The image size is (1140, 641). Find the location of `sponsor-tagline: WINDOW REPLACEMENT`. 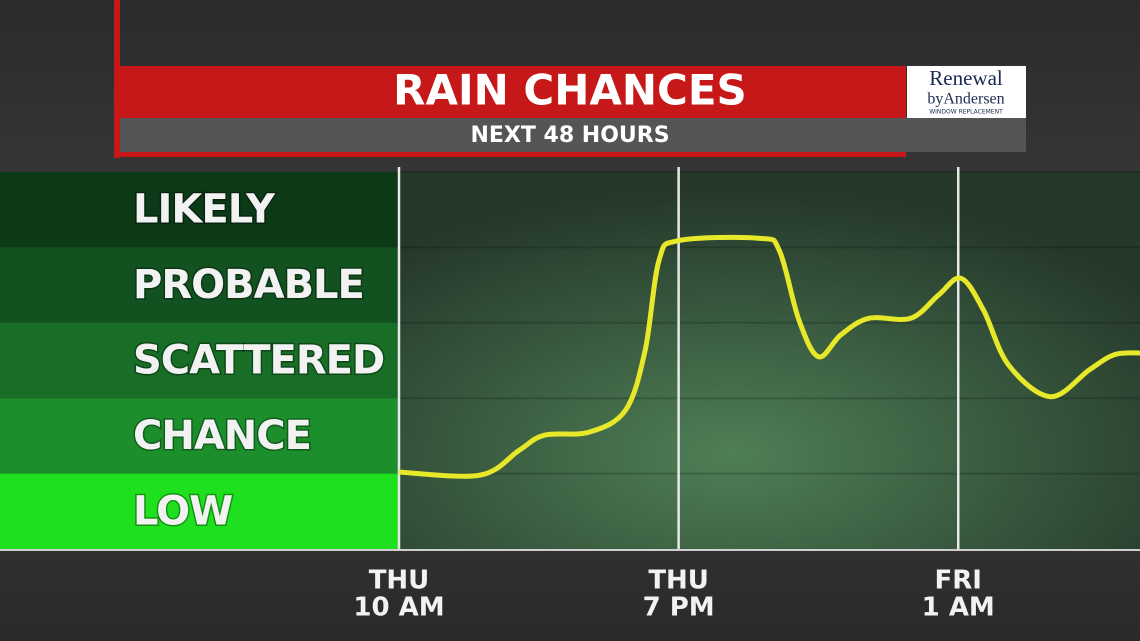

sponsor-tagline: WINDOW REPLACEMENT is located at coordinates (966, 112).